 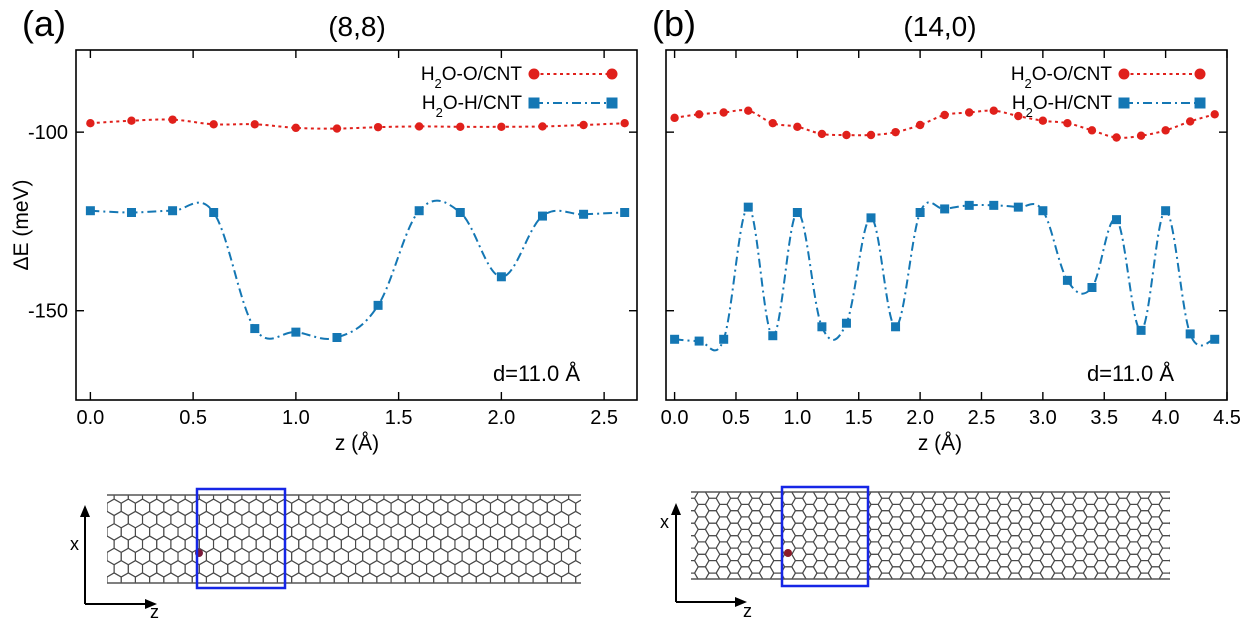 What do you see at coordinates (90, 418) in the screenshot?
I see `panel-a-xtick-label: 0.0` at bounding box center [90, 418].